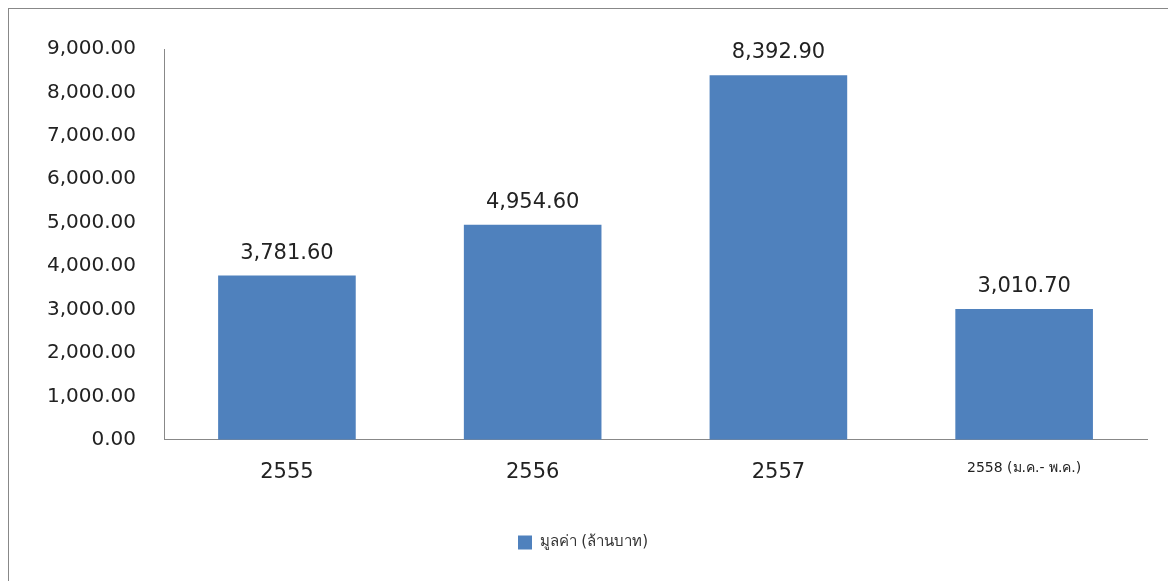 The image size is (1168, 581). I want to click on data-label: 3,781.60, so click(287, 251).